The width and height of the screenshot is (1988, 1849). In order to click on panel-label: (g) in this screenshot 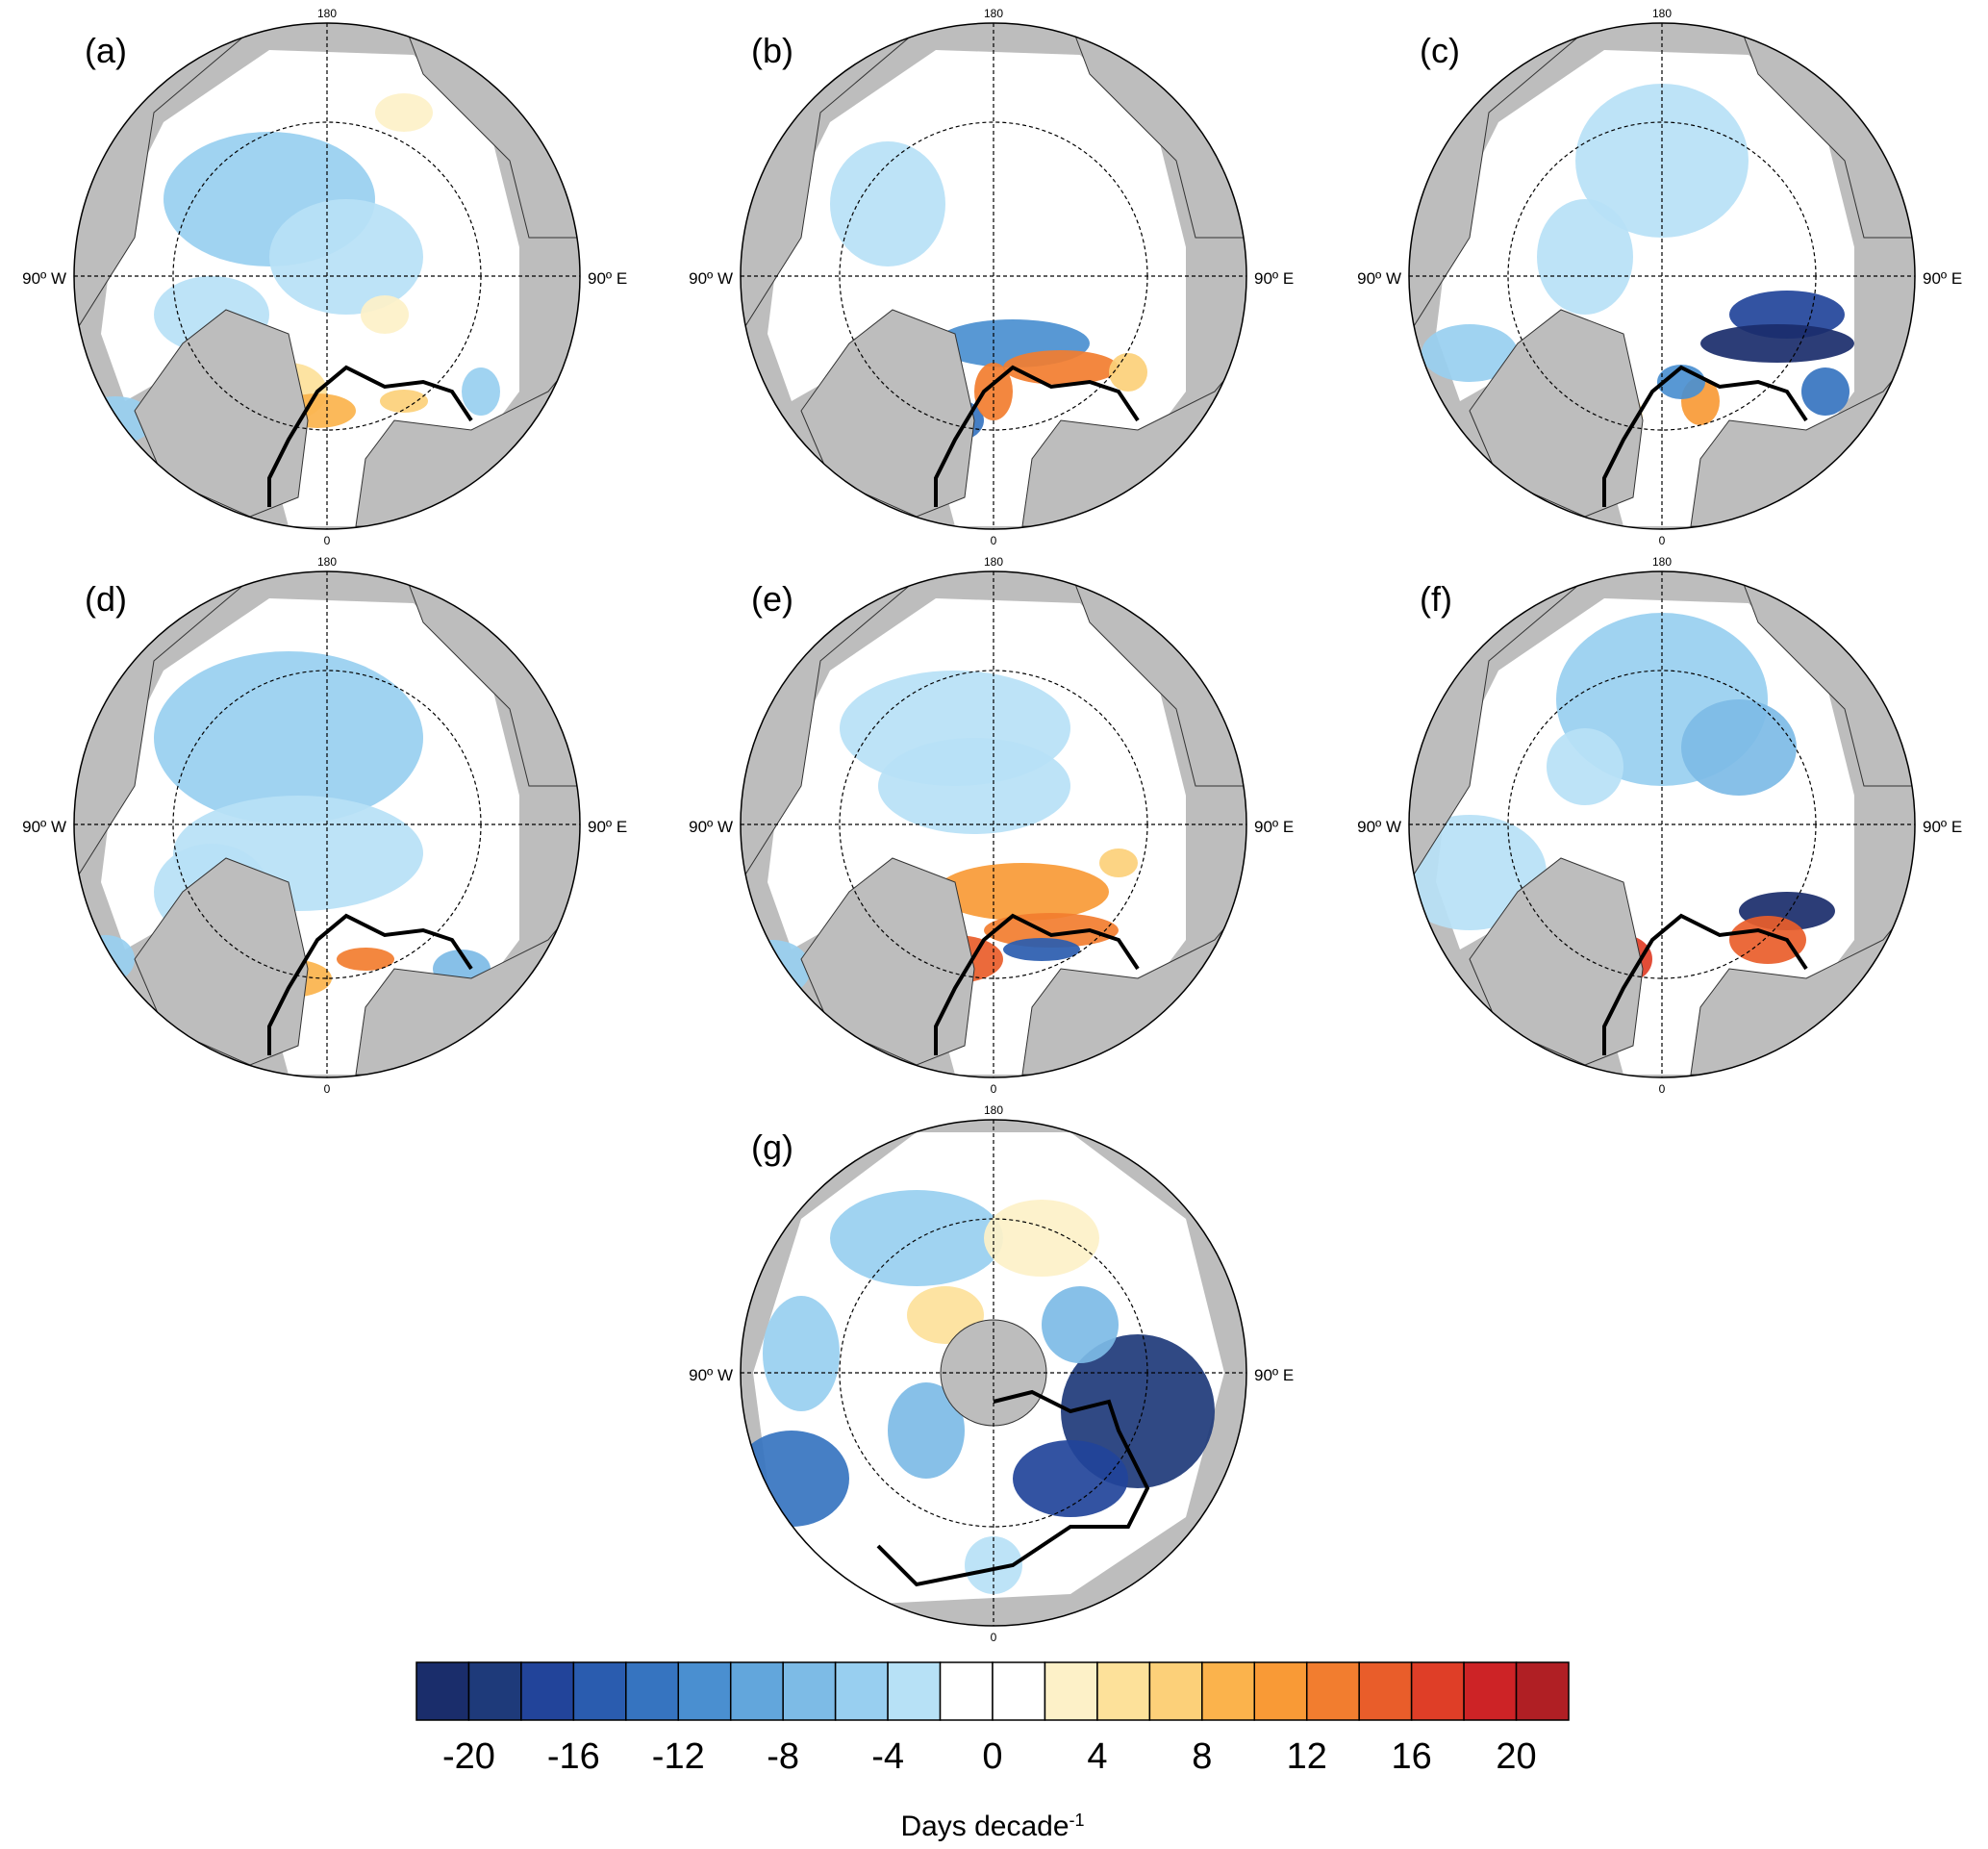, I will do `click(772, 1147)`.